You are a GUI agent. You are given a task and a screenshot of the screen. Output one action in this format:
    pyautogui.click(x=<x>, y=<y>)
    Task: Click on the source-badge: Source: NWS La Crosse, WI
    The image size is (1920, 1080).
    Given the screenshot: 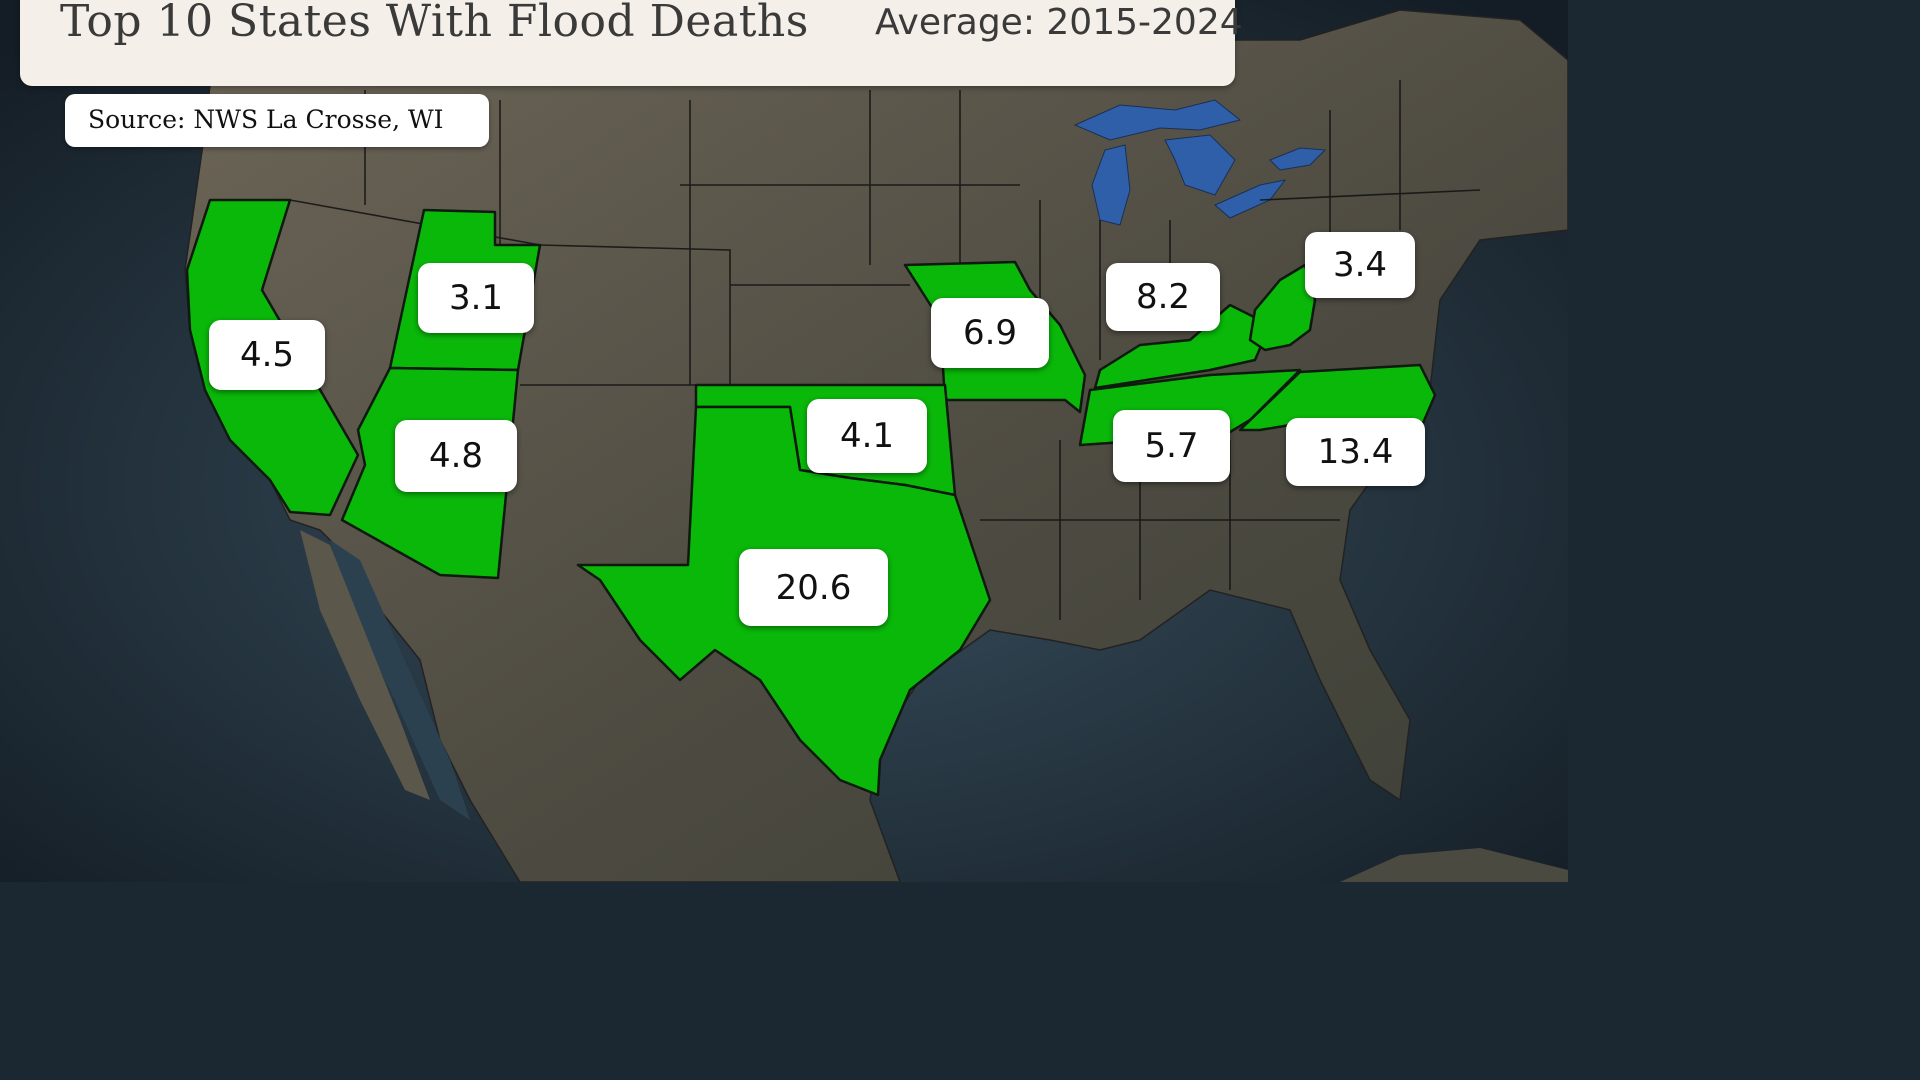 What is the action you would take?
    pyautogui.click(x=277, y=120)
    